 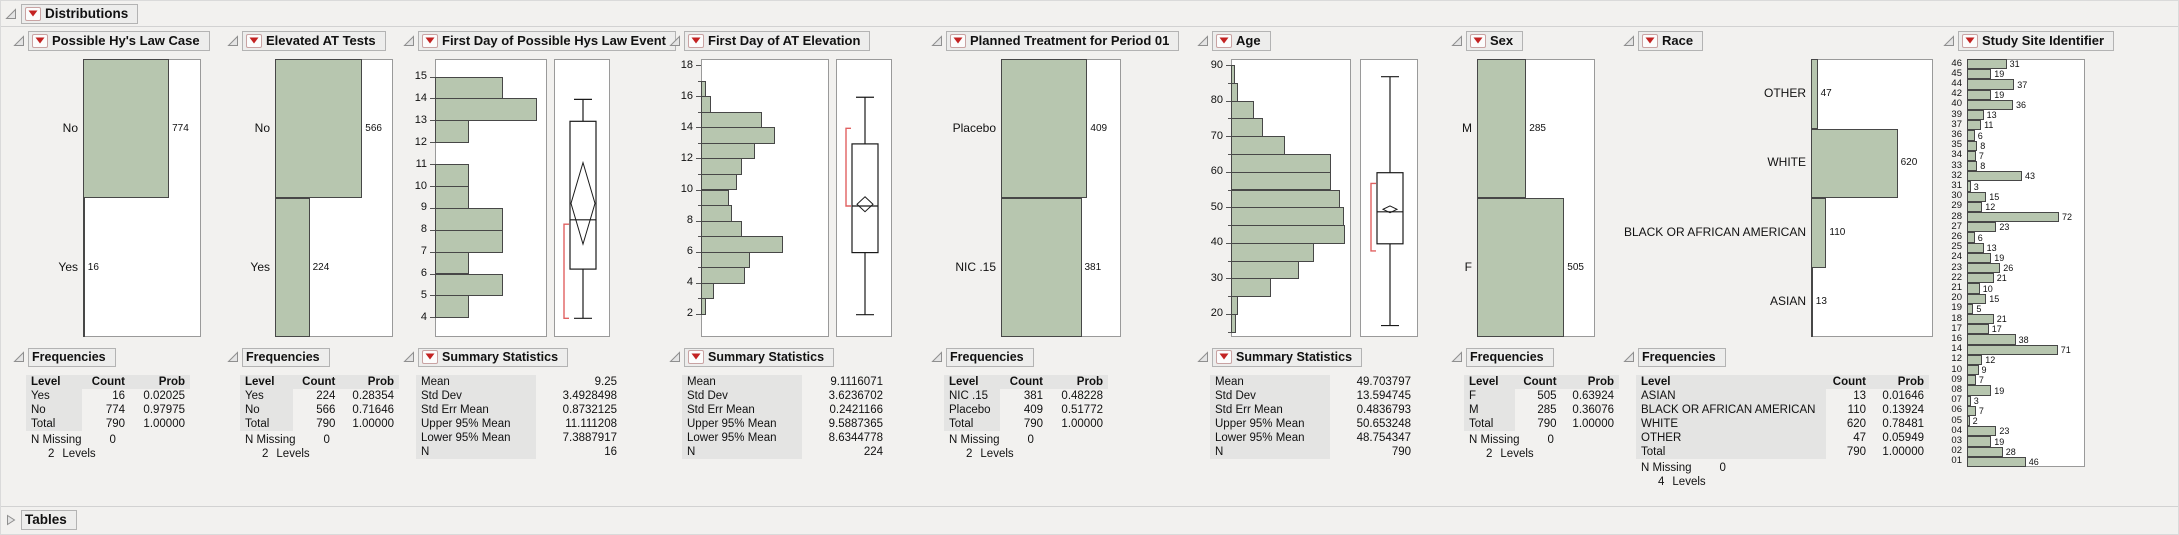 What do you see at coordinates (314, 41) in the screenshot?
I see `panel-title-strip: Elevated AT Tests` at bounding box center [314, 41].